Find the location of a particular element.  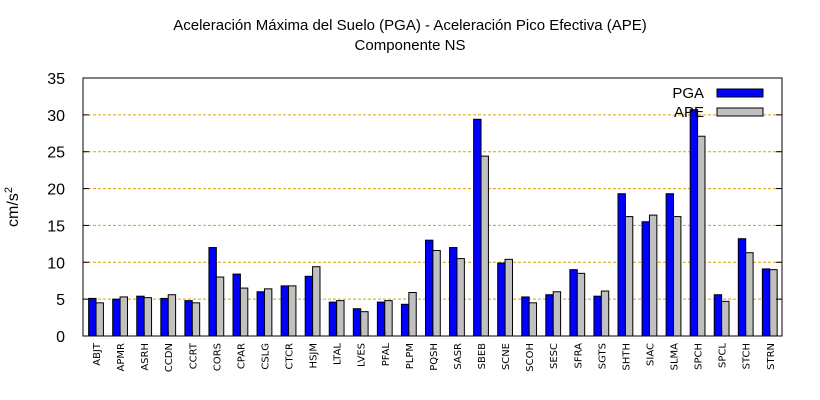

x-tick-label: SCOH is located at coordinates (530, 357).